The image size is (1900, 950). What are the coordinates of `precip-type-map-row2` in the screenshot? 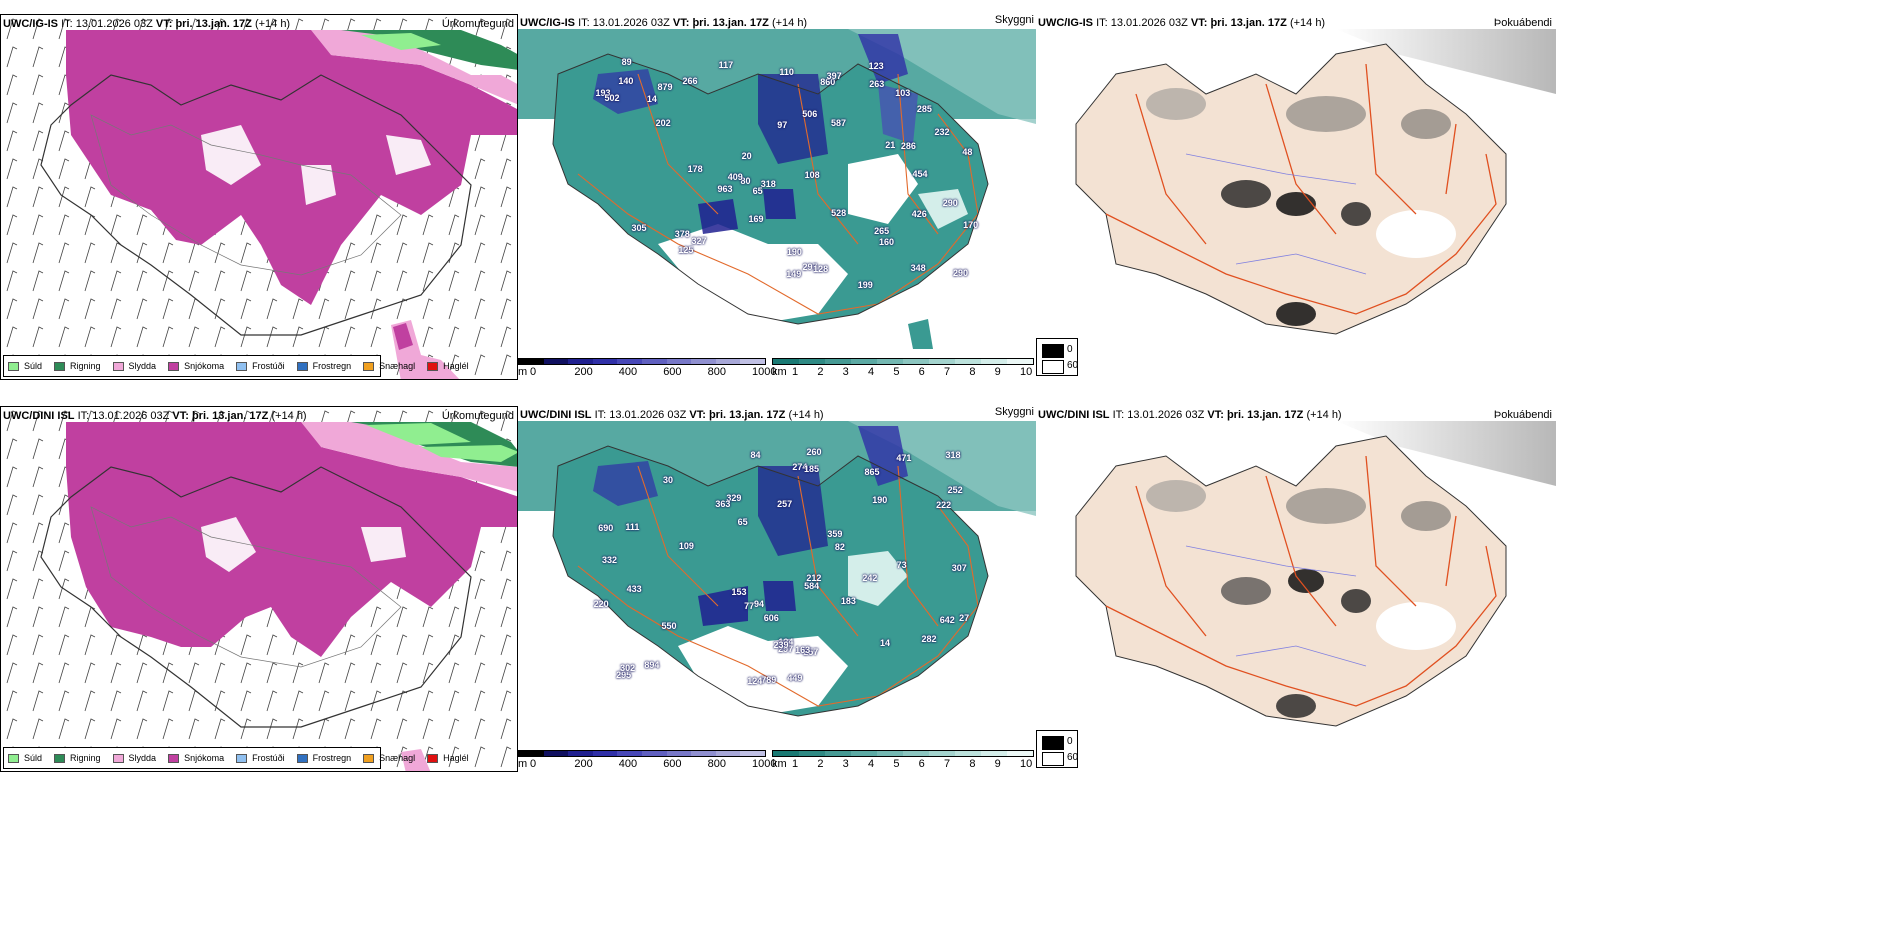 It's located at (259, 589).